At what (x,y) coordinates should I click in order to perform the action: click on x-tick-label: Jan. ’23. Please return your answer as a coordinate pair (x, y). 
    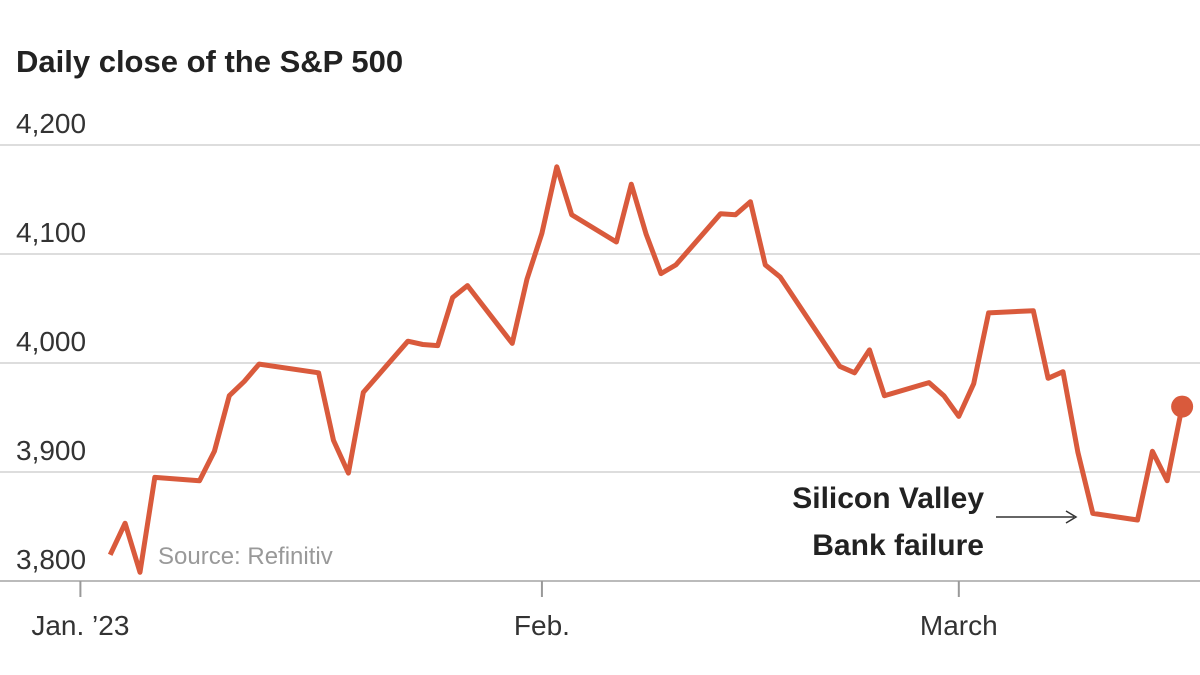
    Looking at the image, I should click on (80, 625).